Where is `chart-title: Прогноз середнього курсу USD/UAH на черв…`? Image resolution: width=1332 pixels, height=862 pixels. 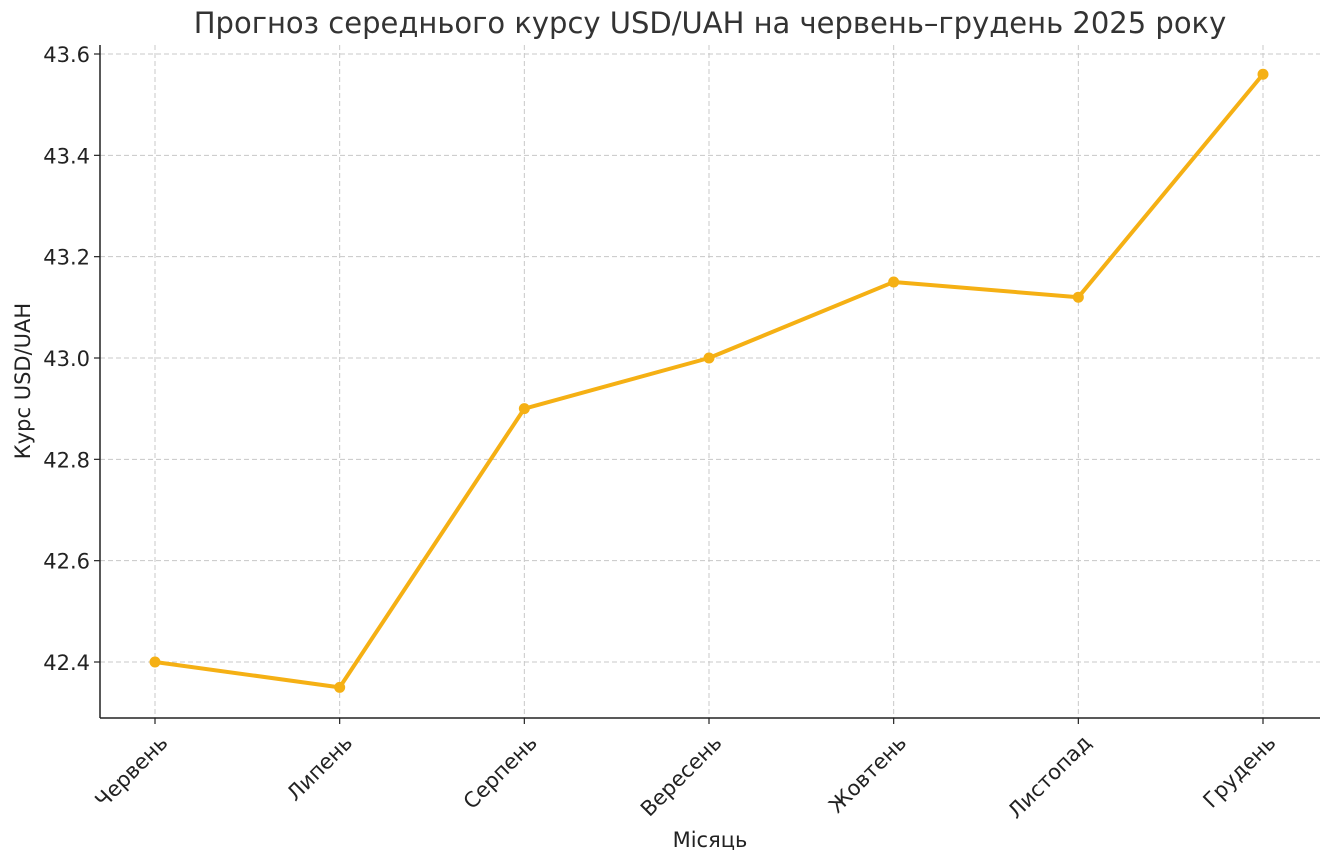
chart-title: Прогноз середнього курсу USD/UAH на черв… is located at coordinates (710, 23).